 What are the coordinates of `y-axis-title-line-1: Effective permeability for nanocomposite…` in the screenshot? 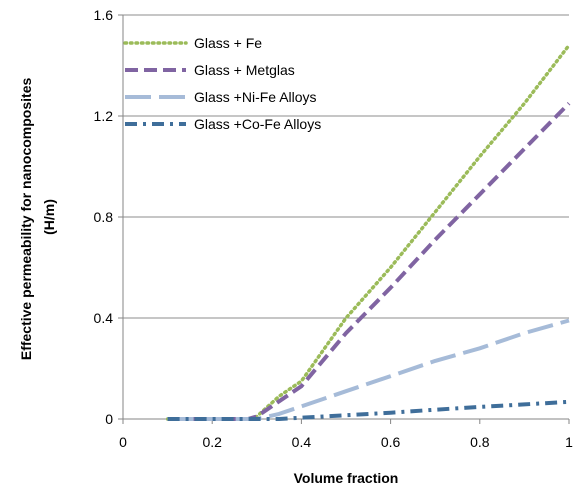 It's located at (26, 219).